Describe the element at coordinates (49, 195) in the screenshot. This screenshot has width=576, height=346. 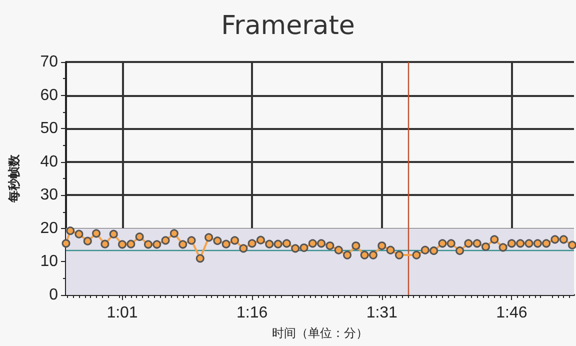
I see `y-tick-label: 30` at that location.